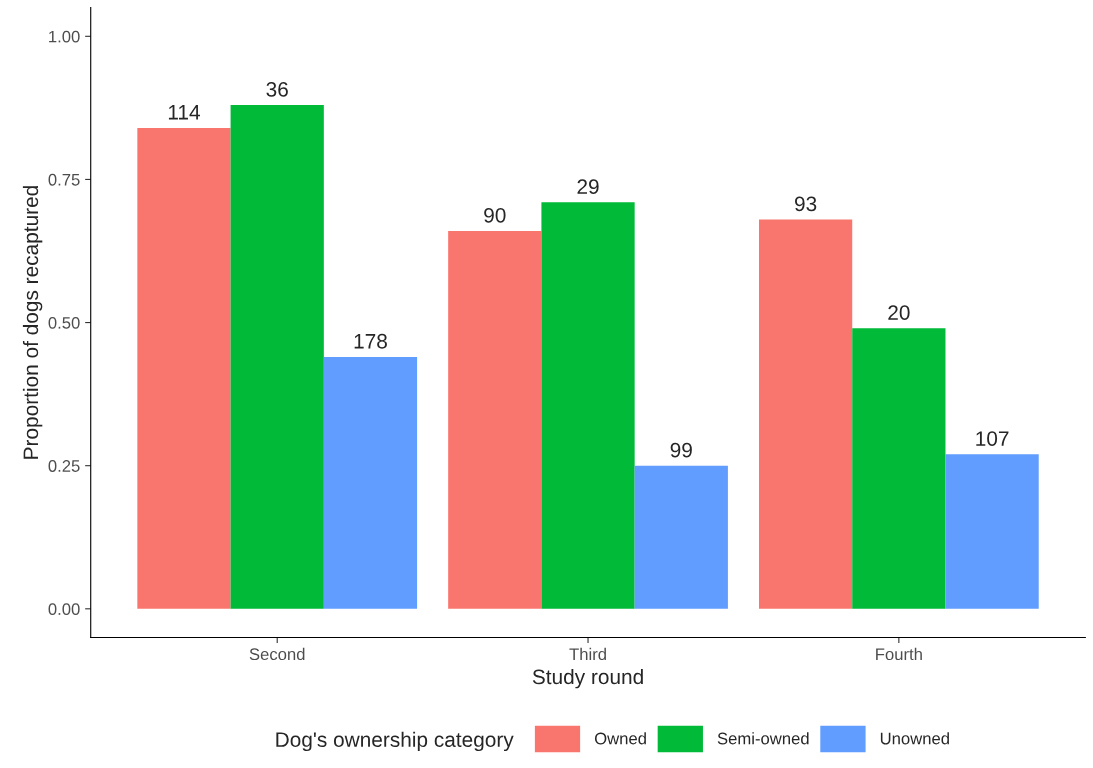 This screenshot has width=1093, height=768. Describe the element at coordinates (395, 741) in the screenshot. I see `legend-title: Dog's ownership category` at that location.